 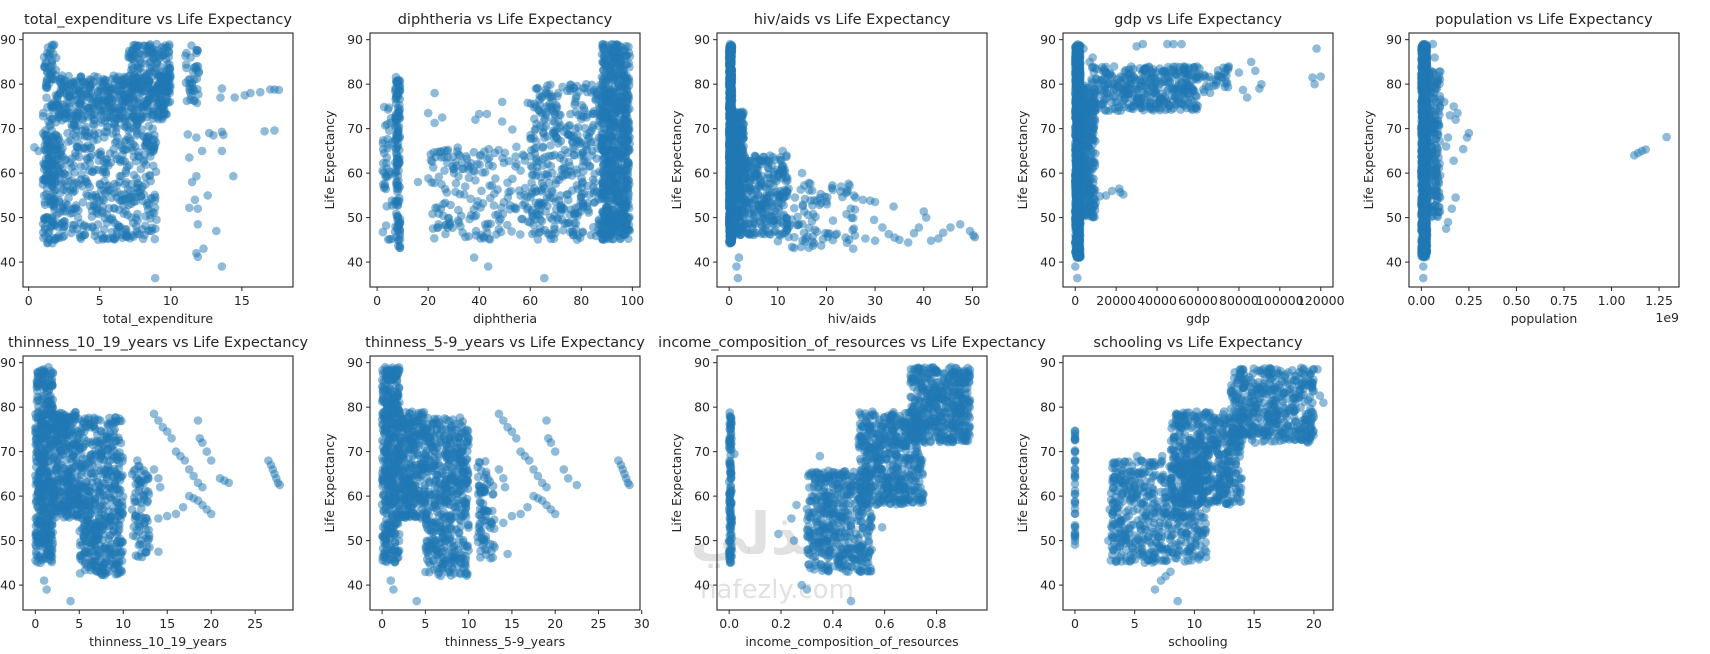 What do you see at coordinates (827, 300) in the screenshot?
I see `x-tick-label: 20` at bounding box center [827, 300].